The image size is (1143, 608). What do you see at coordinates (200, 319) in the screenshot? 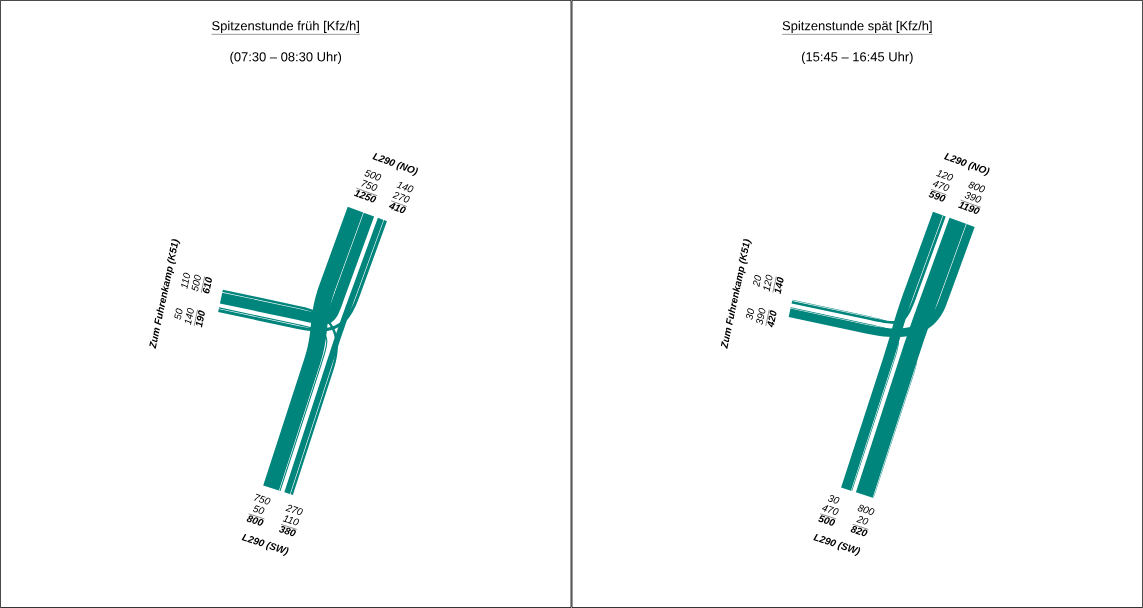
I see `text: 190` at bounding box center [200, 319].